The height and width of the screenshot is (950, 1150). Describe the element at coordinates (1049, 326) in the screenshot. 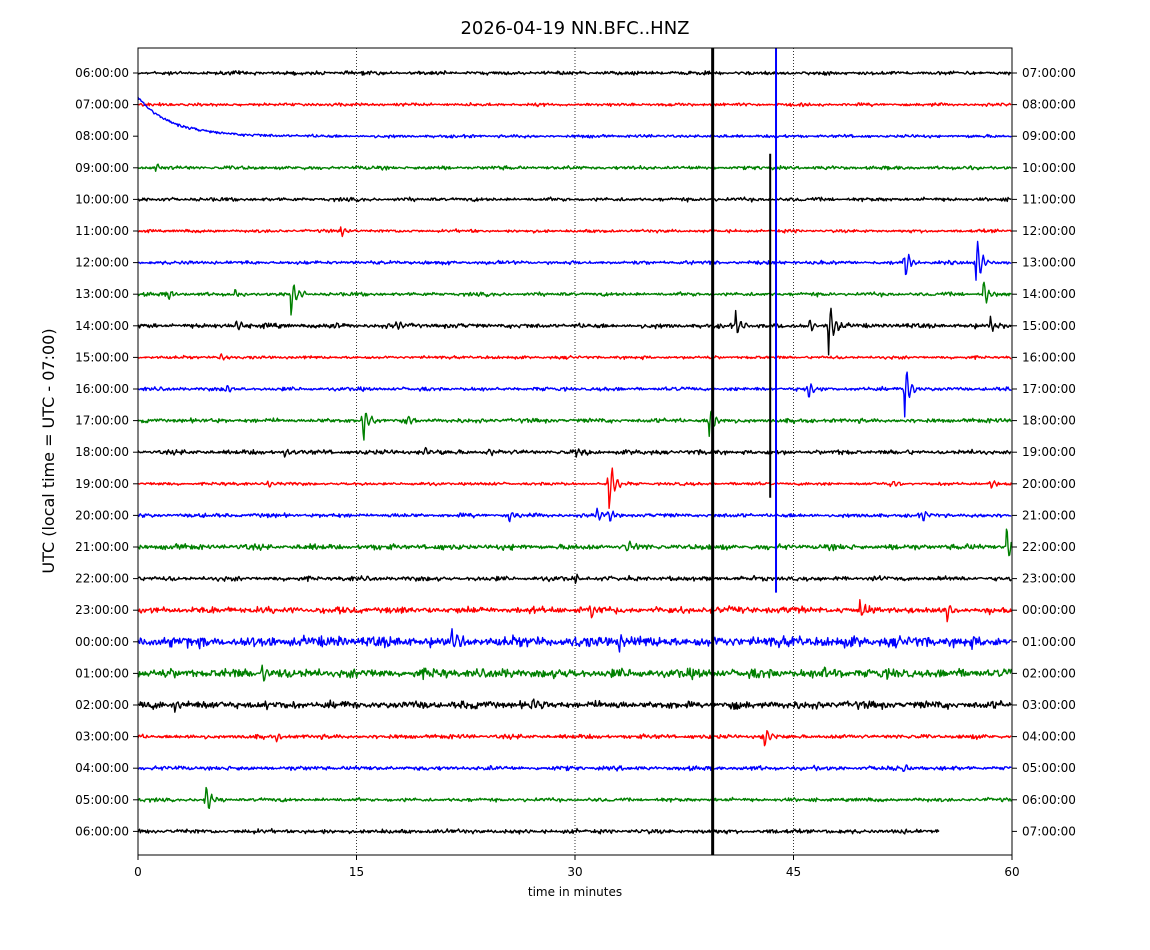

I see `y-tick-label-right: 15:00:00` at that location.